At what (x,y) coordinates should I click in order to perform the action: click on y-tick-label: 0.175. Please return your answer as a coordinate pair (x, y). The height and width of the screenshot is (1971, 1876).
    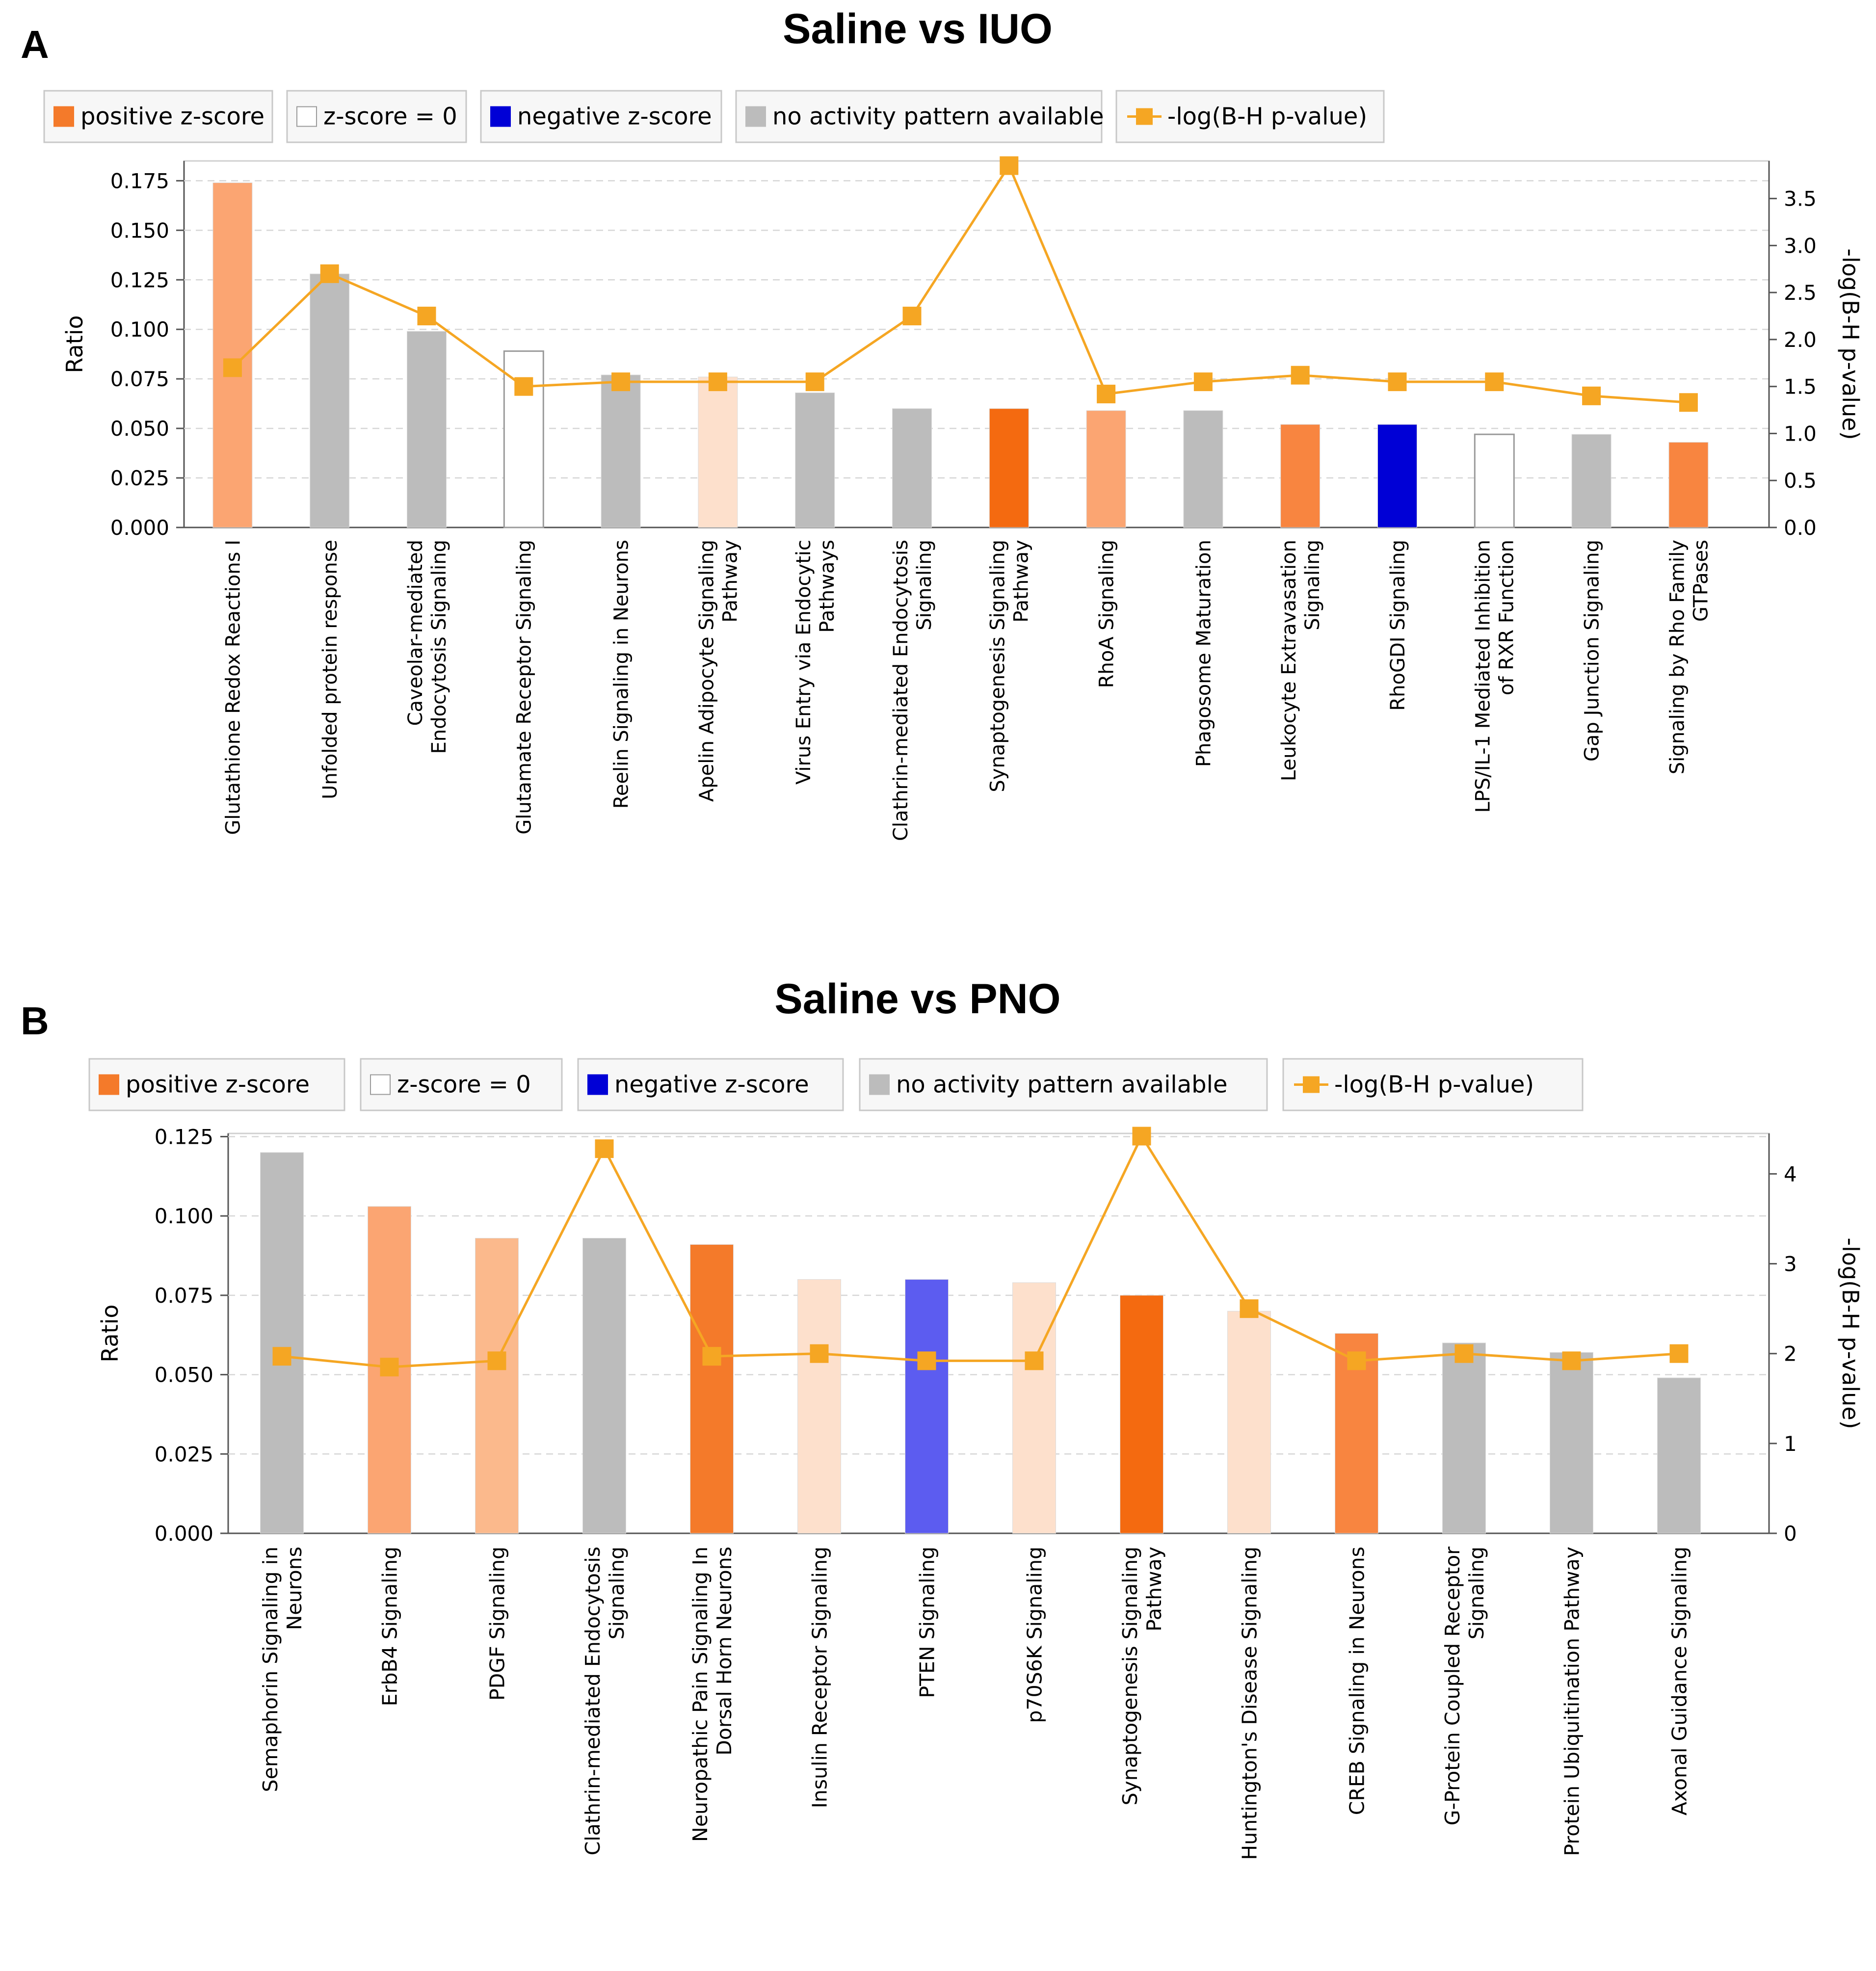
    Looking at the image, I should click on (139, 181).